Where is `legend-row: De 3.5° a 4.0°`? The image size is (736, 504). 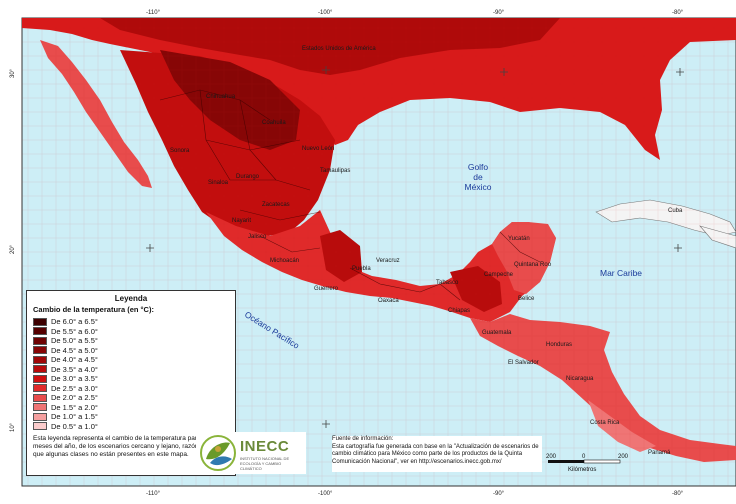
legend-row: De 3.5° a 4.0° is located at coordinates (131, 370).